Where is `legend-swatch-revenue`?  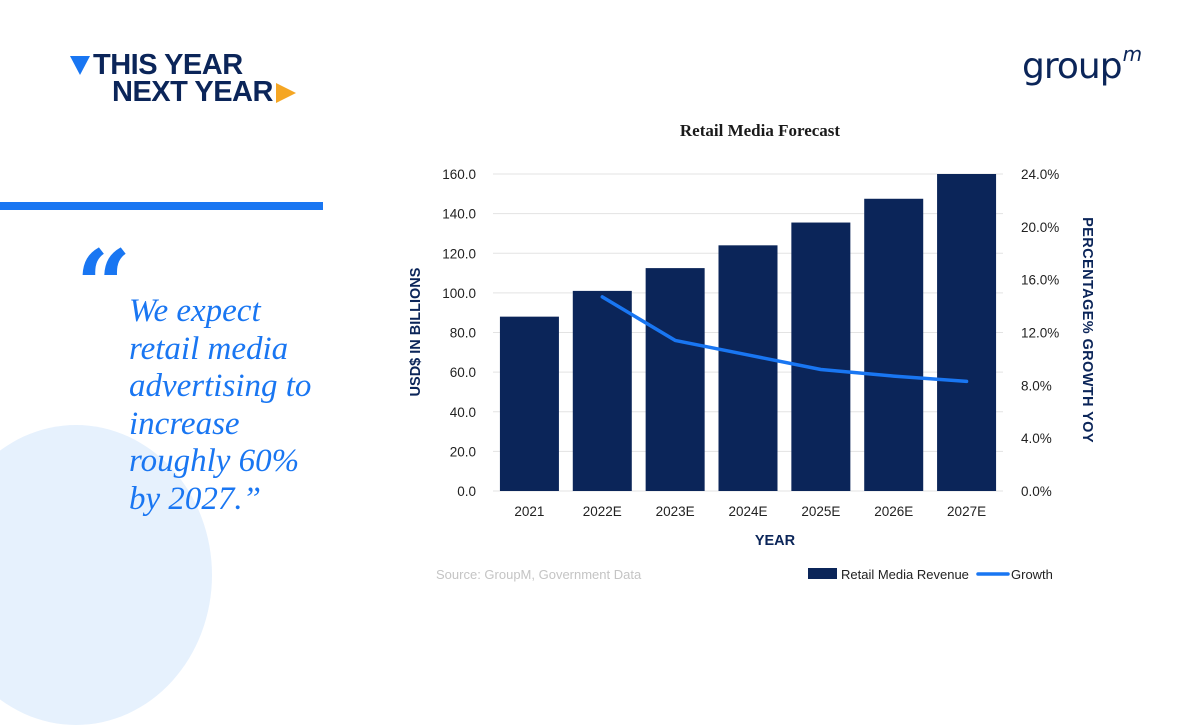
legend-swatch-revenue is located at coordinates (822, 573).